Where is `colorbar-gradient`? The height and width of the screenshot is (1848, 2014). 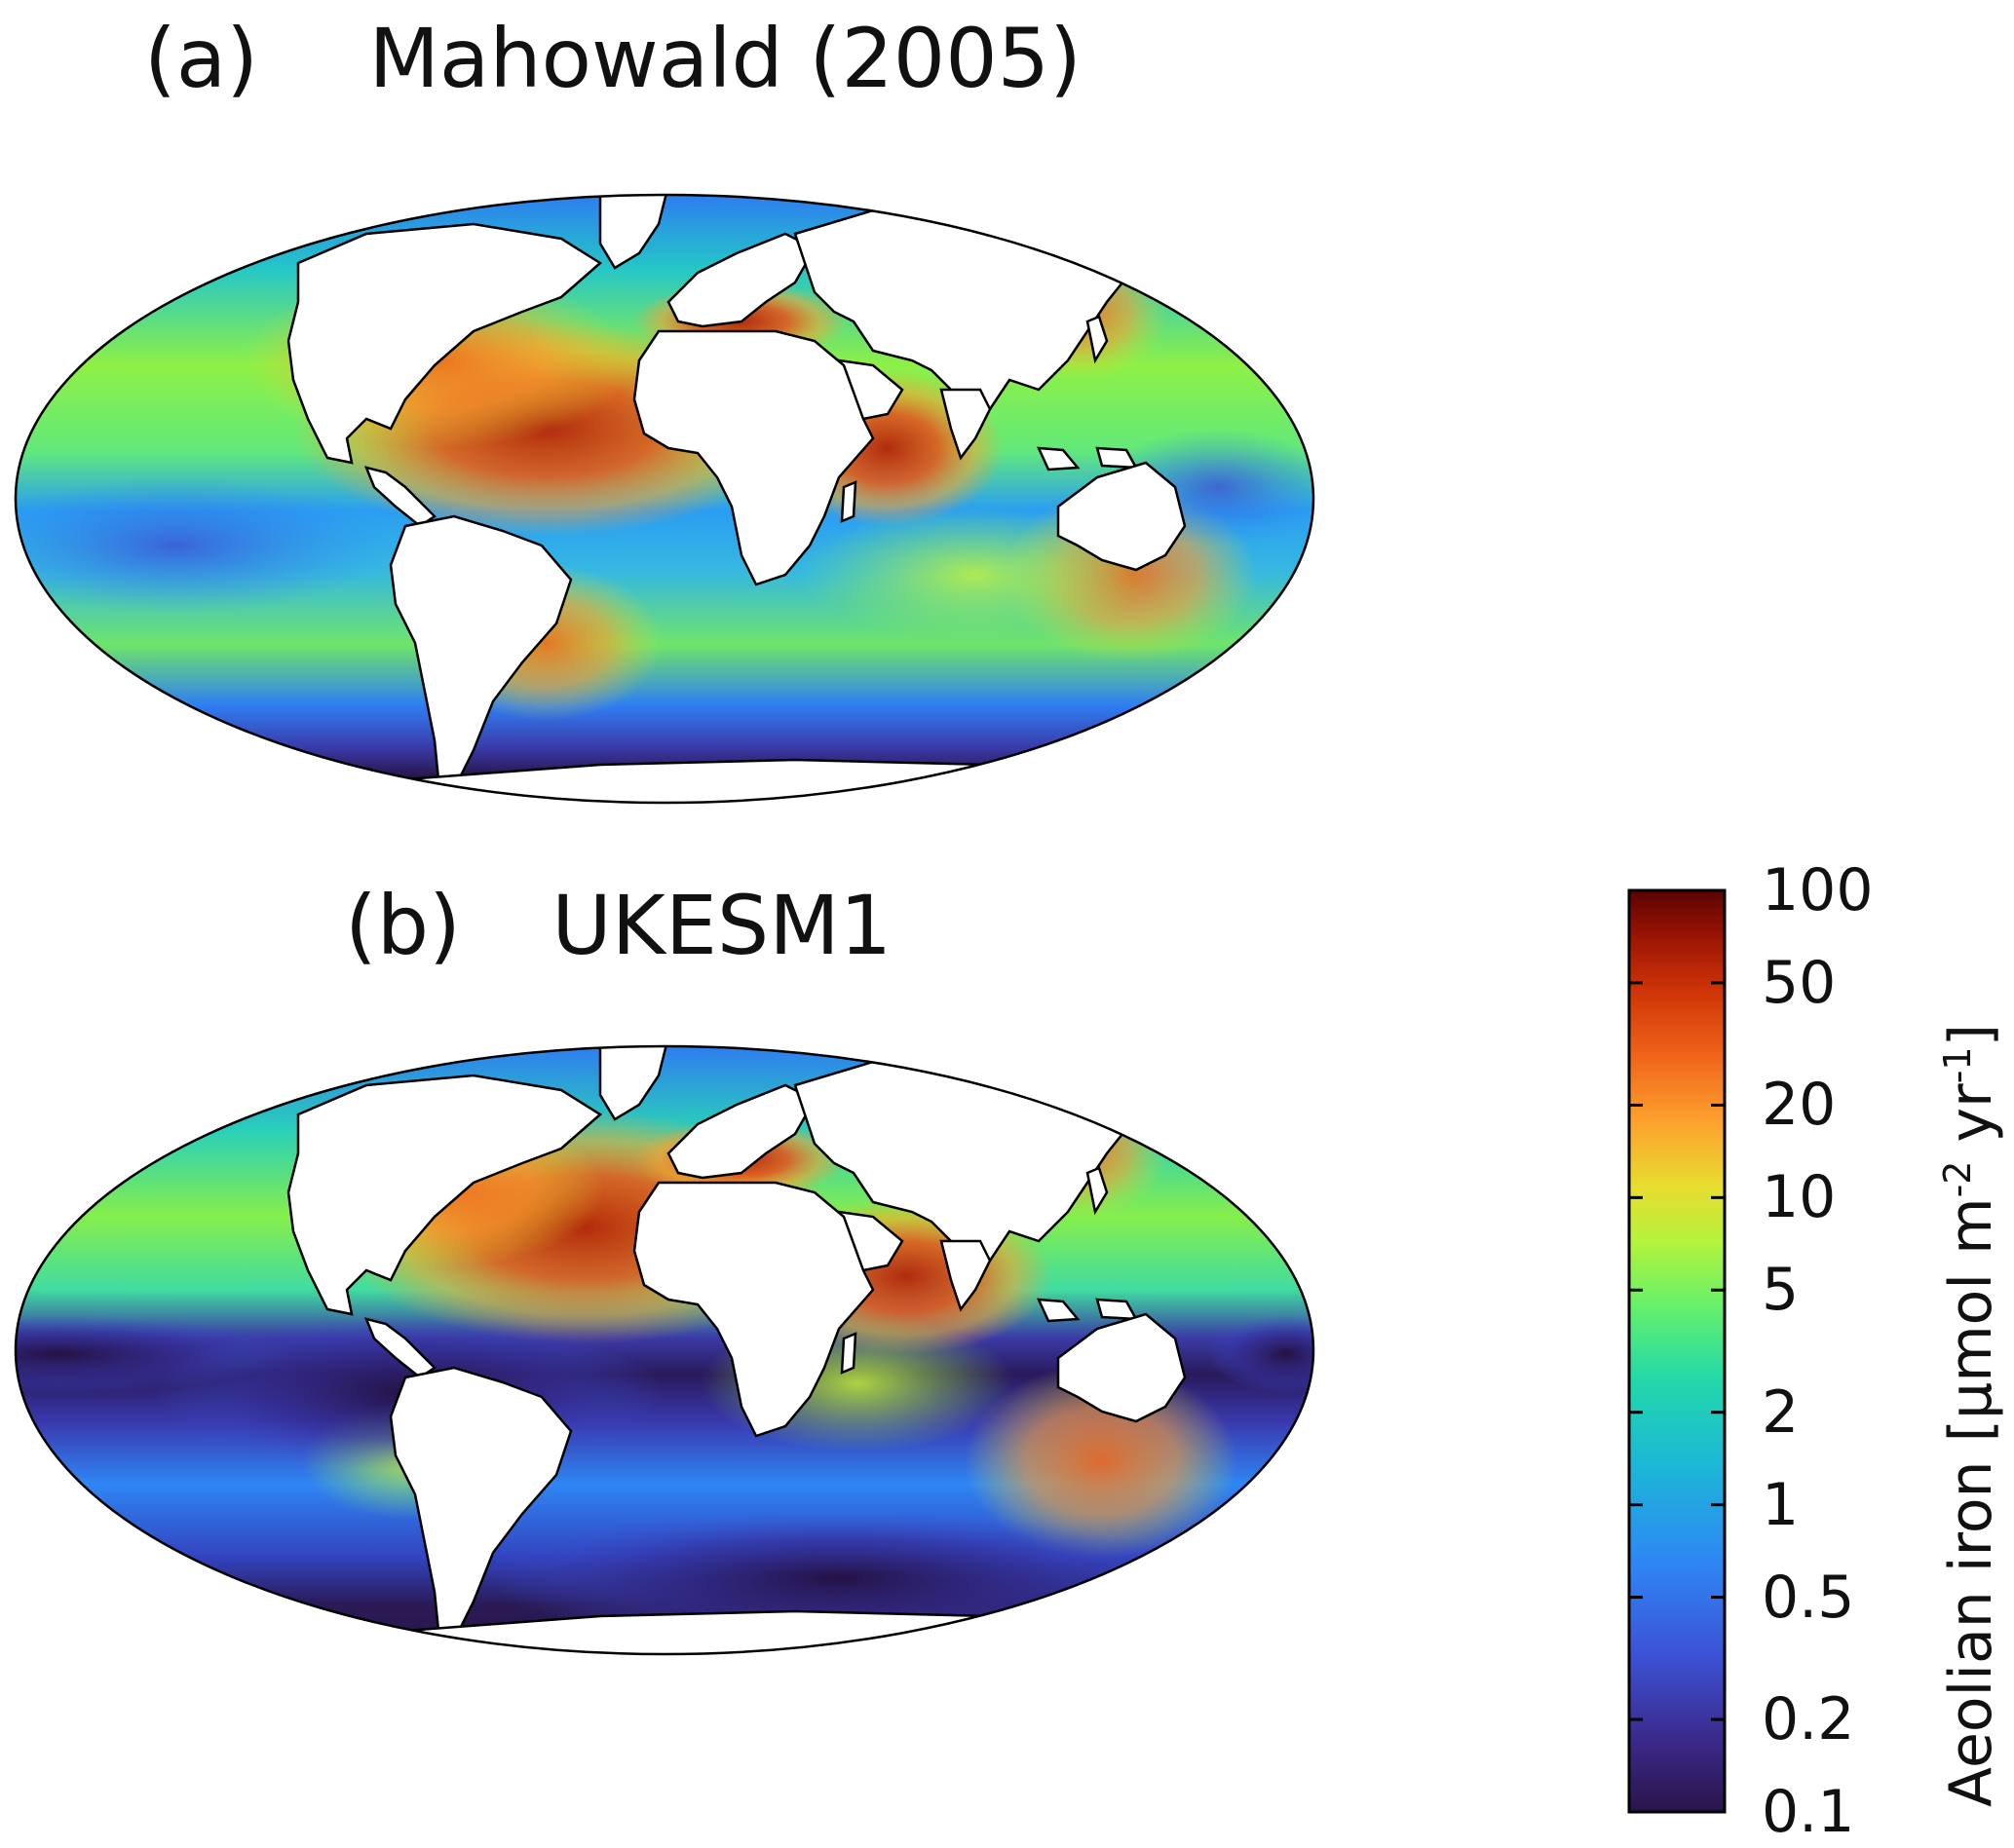 colorbar-gradient is located at coordinates (1677, 1351).